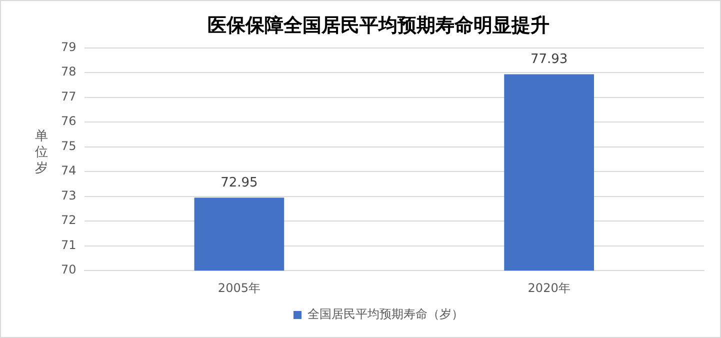 Image resolution: width=721 pixels, height=338 pixels. What do you see at coordinates (68, 220) in the screenshot?
I see `y-tick-label: 72` at bounding box center [68, 220].